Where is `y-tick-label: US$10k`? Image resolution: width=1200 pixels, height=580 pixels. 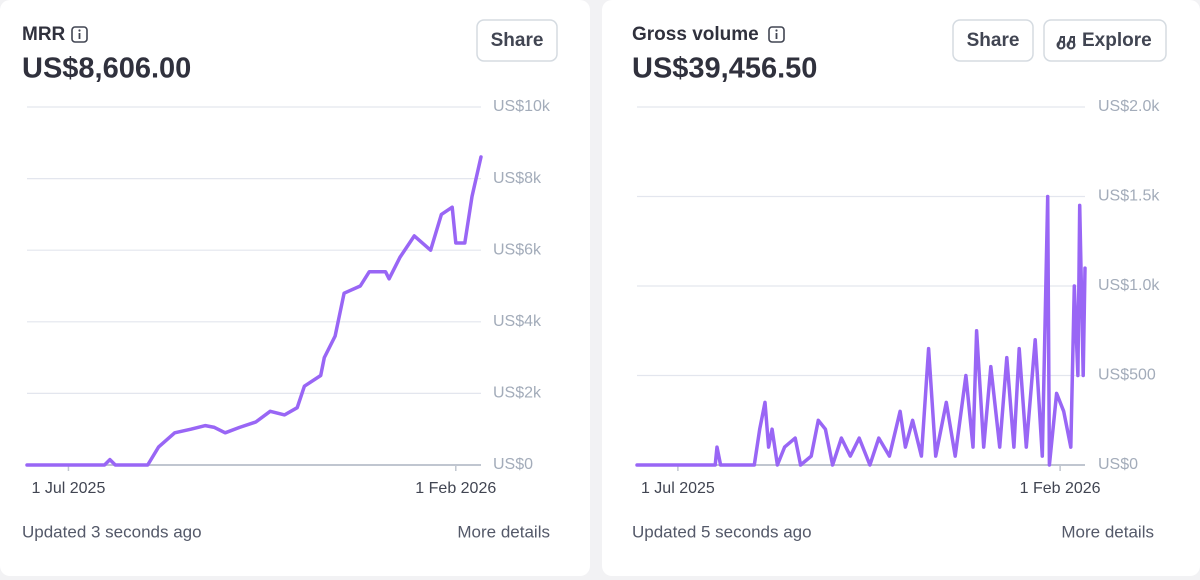 y-tick-label: US$10k is located at coordinates (522, 106).